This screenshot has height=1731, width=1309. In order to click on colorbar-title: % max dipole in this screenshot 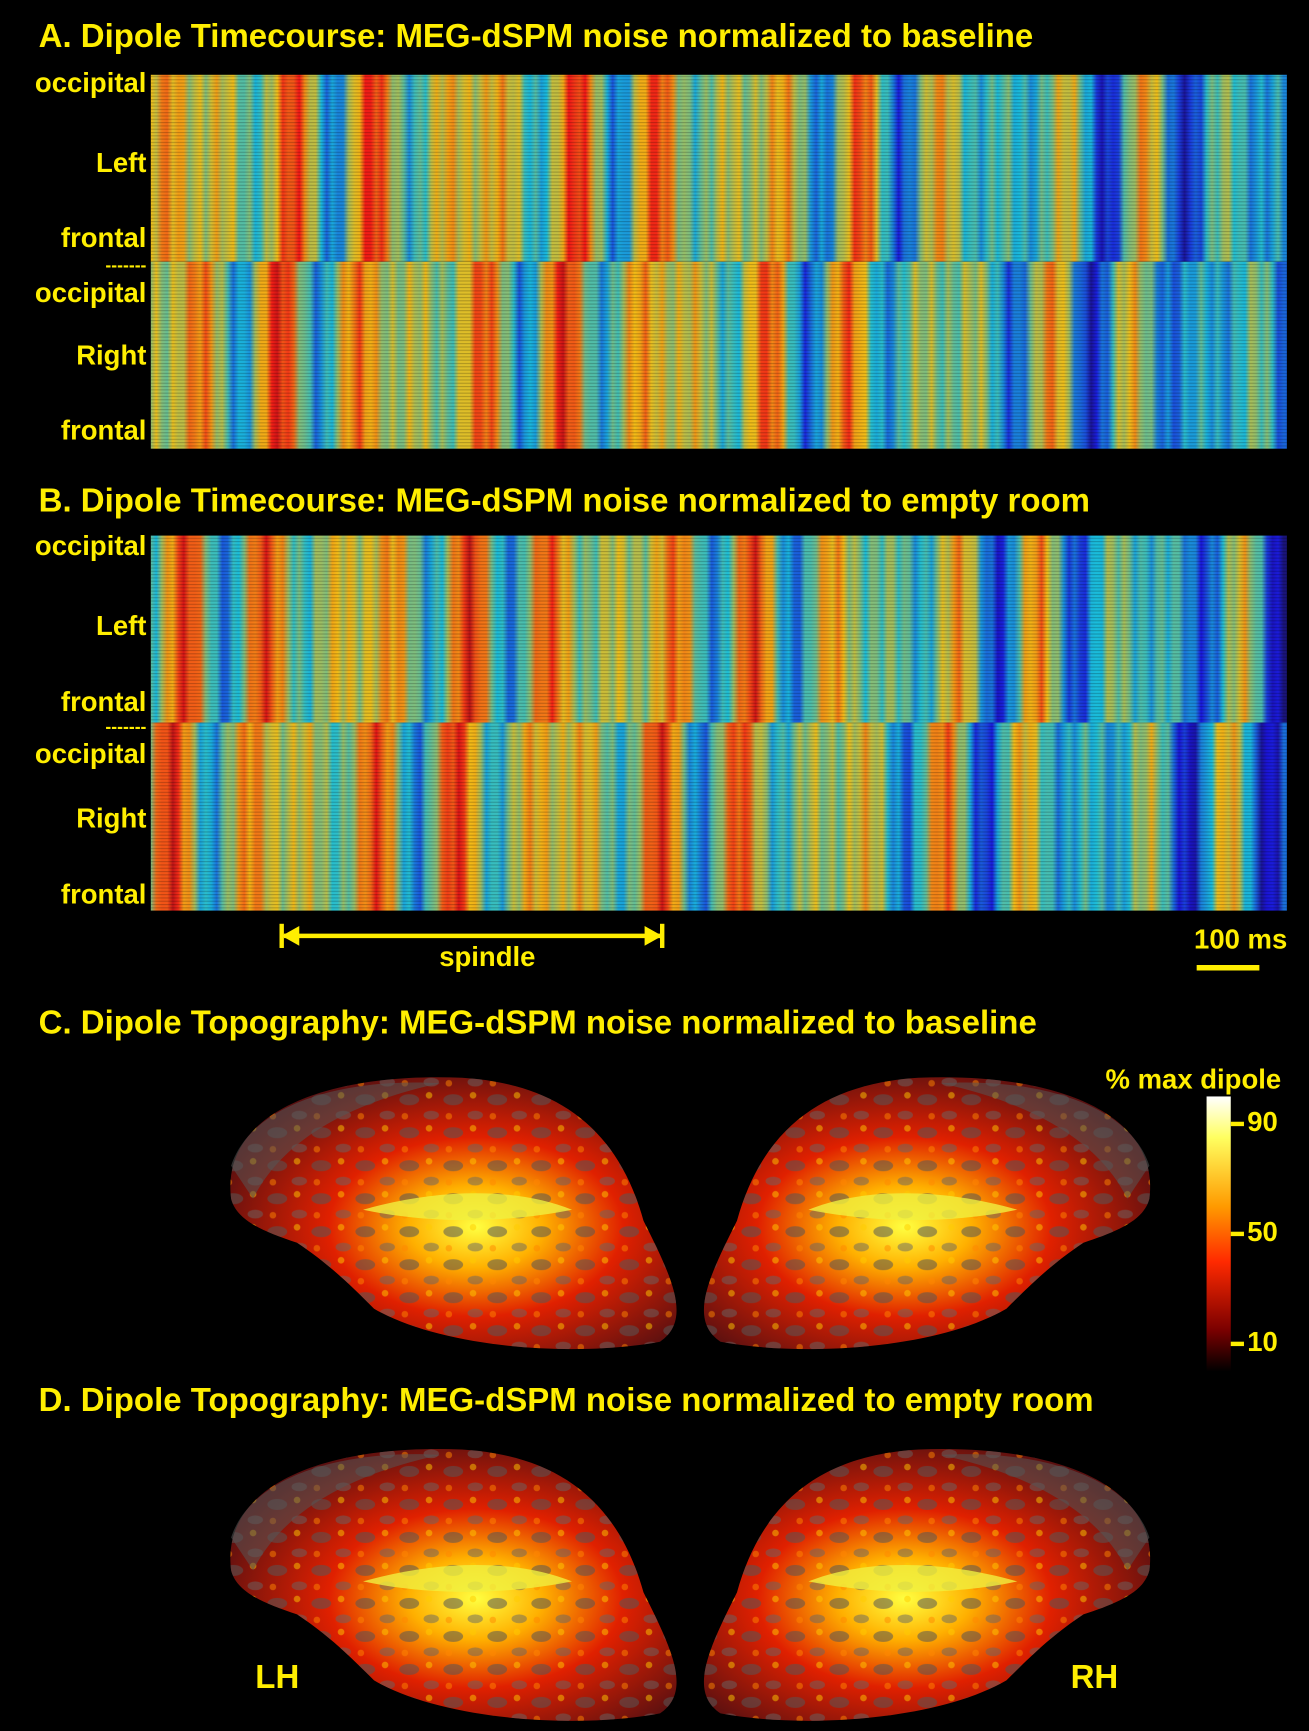, I will do `click(1194, 1078)`.